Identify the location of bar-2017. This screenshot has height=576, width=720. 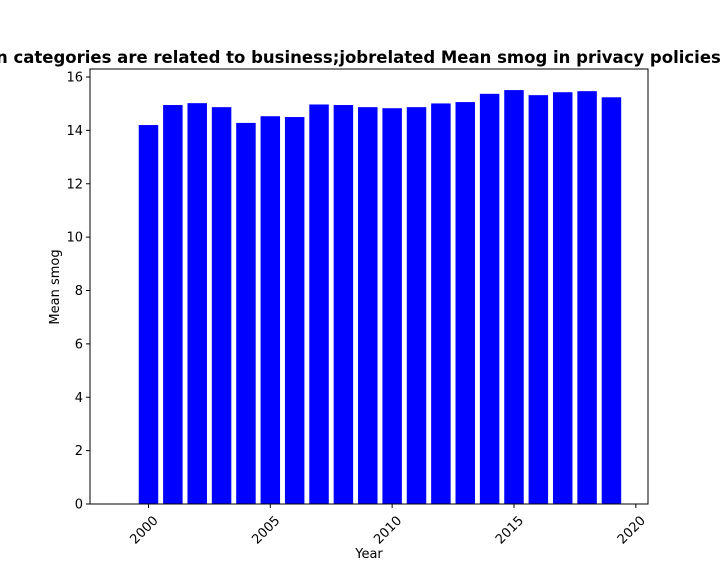
(562, 298).